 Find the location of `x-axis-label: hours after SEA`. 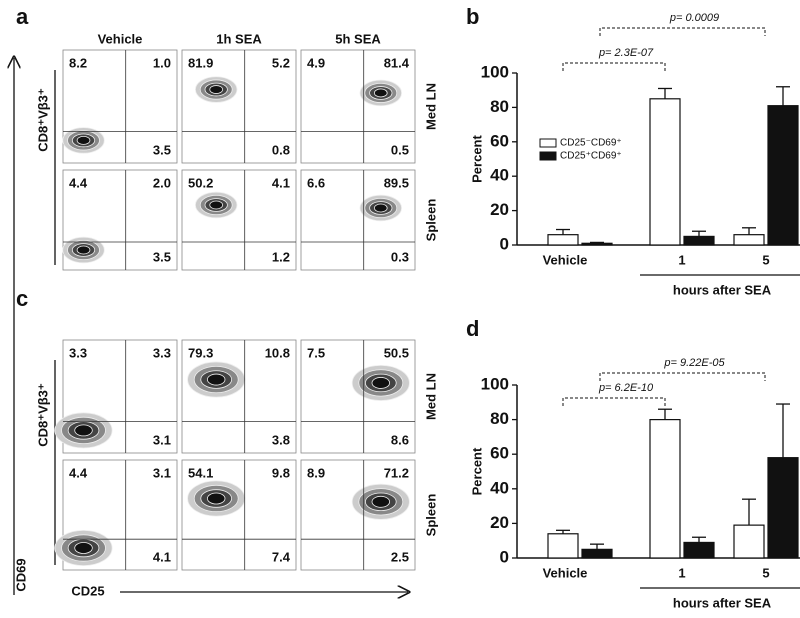

x-axis-label: hours after SEA is located at coordinates (722, 602).